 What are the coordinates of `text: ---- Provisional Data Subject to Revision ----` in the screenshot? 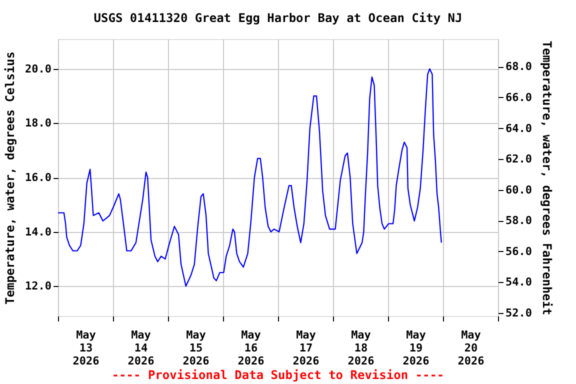 It's located at (278, 375).